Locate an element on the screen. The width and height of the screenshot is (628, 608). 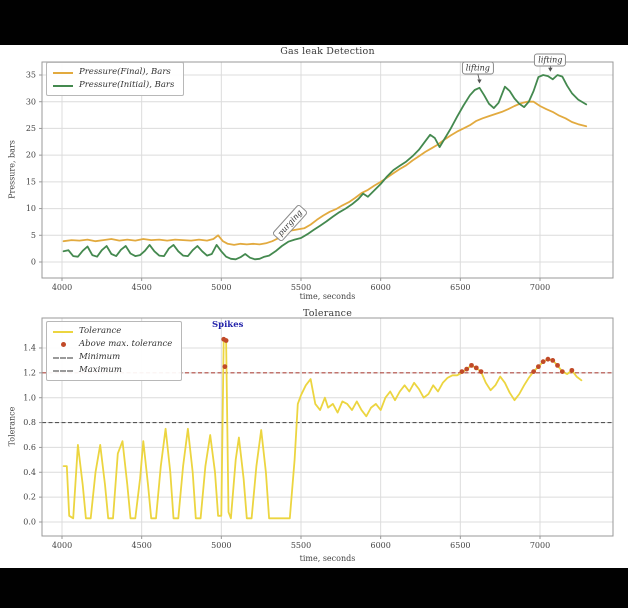
annotation-arrow is located at coordinates (478, 77).